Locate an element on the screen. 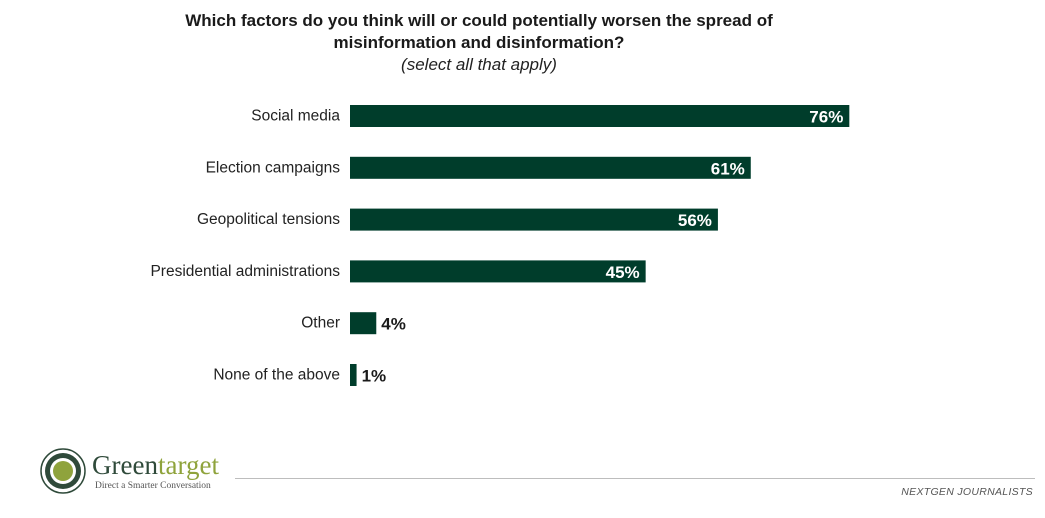 The image size is (1045, 518). category-label-none-of-the-above: None of the above is located at coordinates (276, 375).